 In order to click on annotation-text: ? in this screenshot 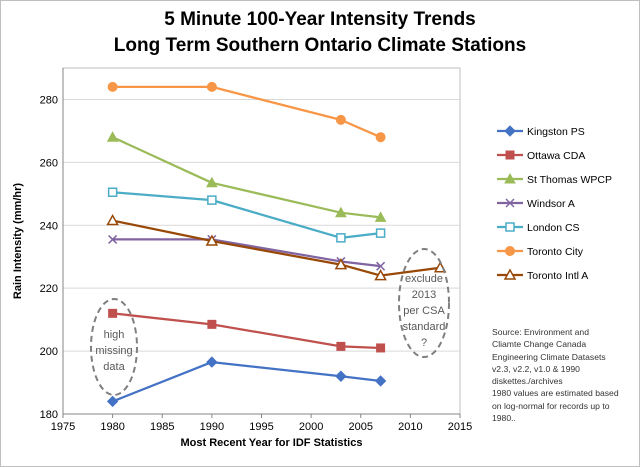, I will do `click(424, 343)`.